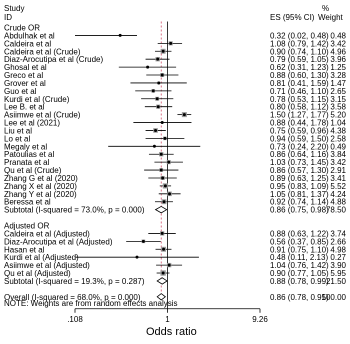  I want to click on study-label: Asiimwe et al (Crude), so click(42, 115).